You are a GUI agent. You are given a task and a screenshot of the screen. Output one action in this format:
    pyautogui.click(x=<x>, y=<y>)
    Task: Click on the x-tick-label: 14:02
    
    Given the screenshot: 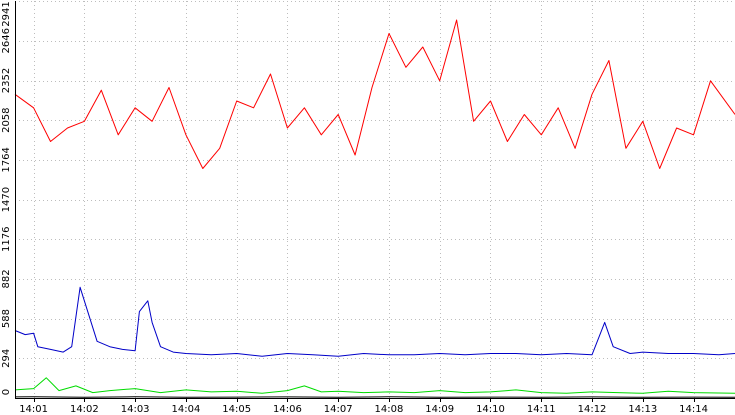 What is the action you would take?
    pyautogui.click(x=84, y=409)
    